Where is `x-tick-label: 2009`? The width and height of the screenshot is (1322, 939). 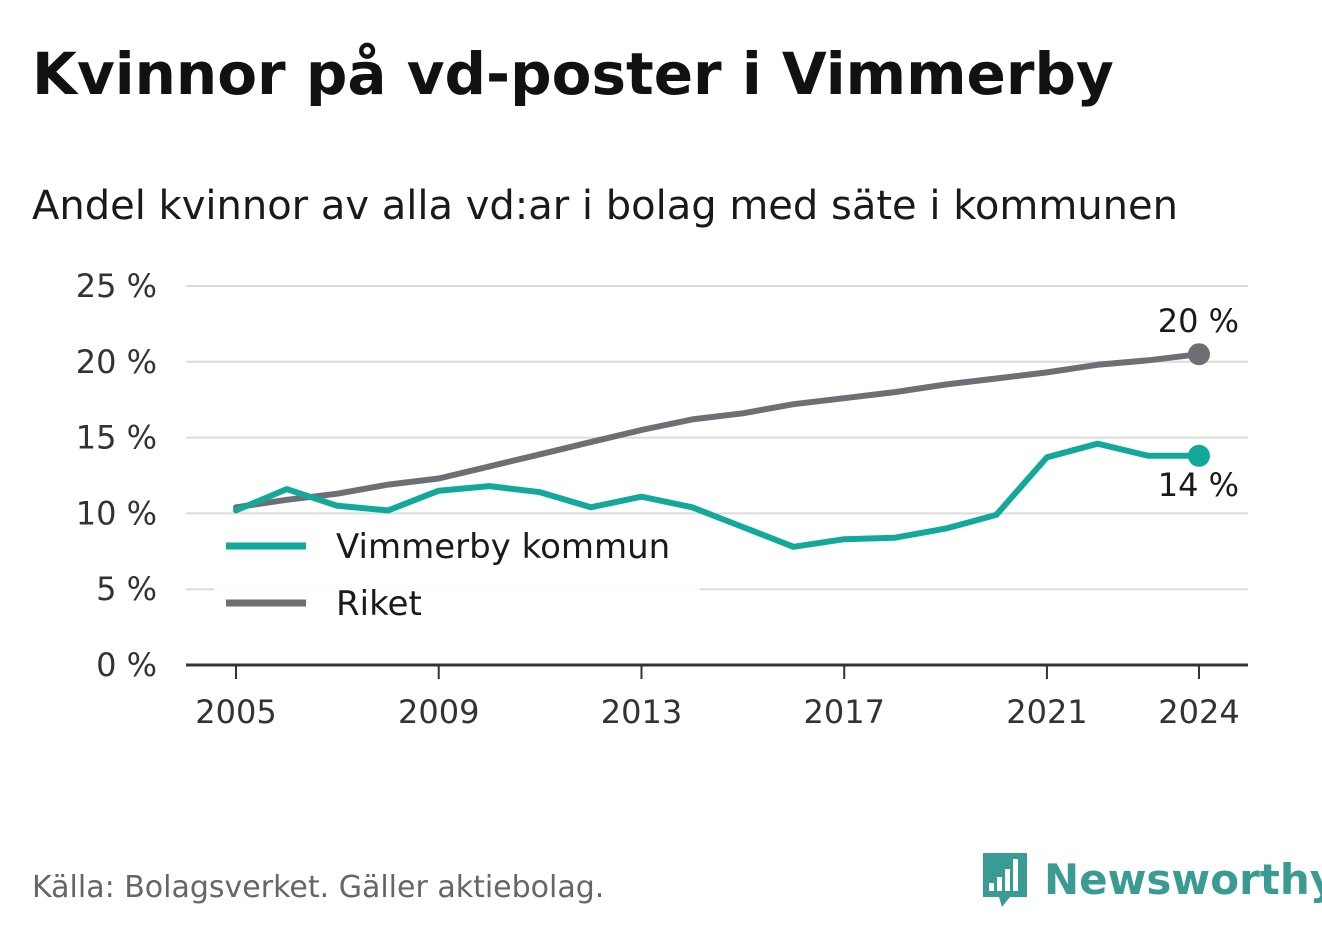
x-tick-label: 2009 is located at coordinates (438, 712).